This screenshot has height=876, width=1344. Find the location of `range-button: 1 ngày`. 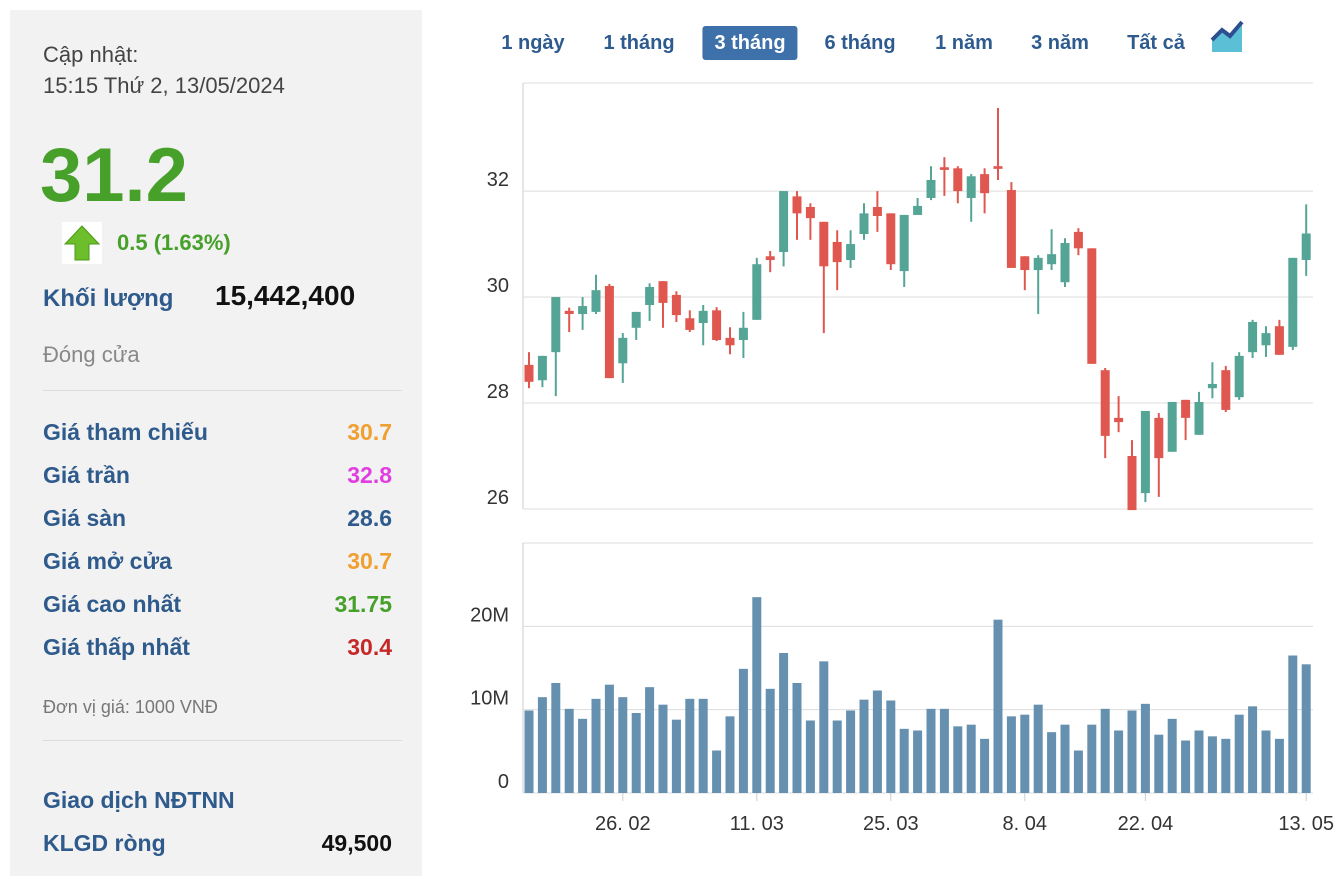

range-button: 1 ngày is located at coordinates (533, 43).